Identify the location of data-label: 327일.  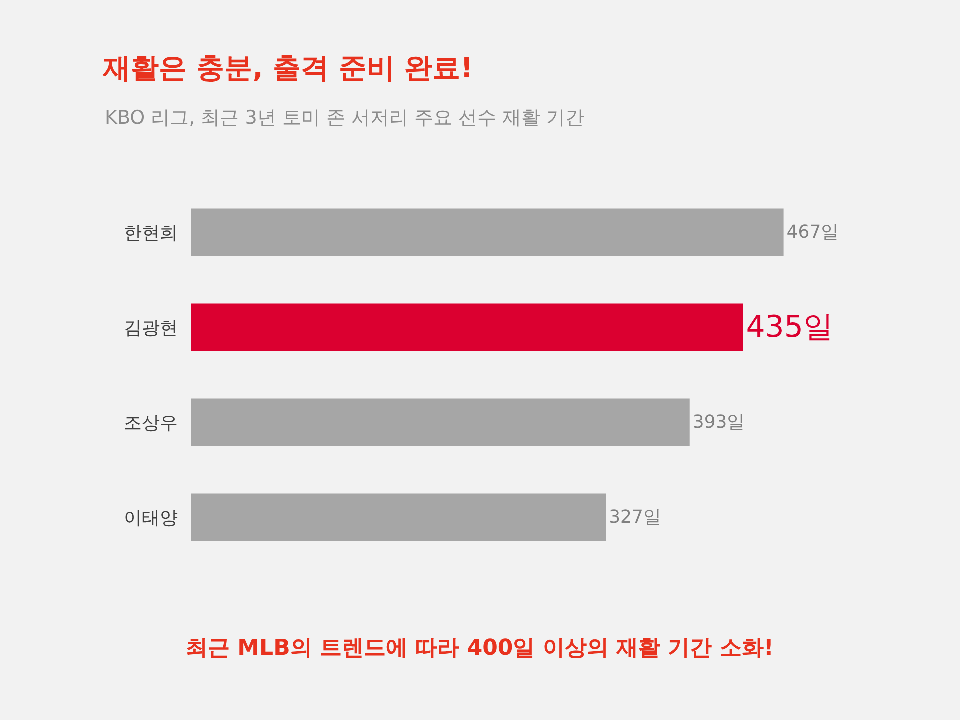
(635, 517).